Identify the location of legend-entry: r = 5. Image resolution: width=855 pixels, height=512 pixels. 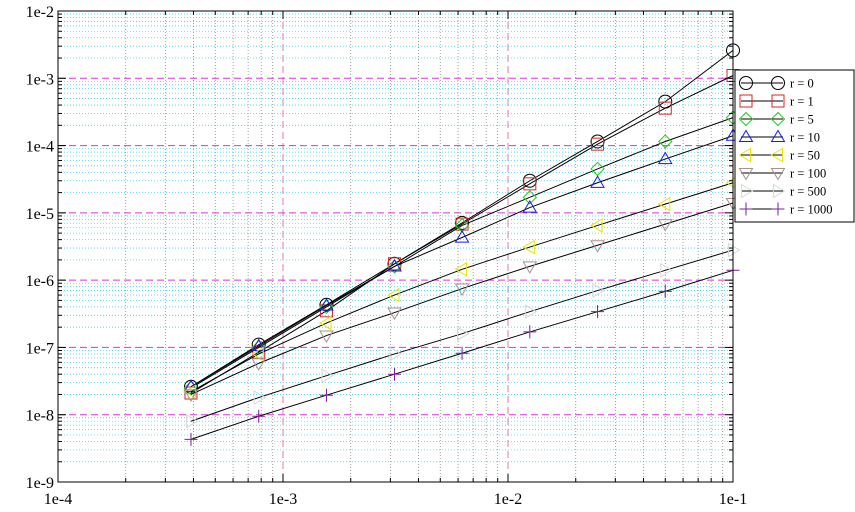
(776, 119).